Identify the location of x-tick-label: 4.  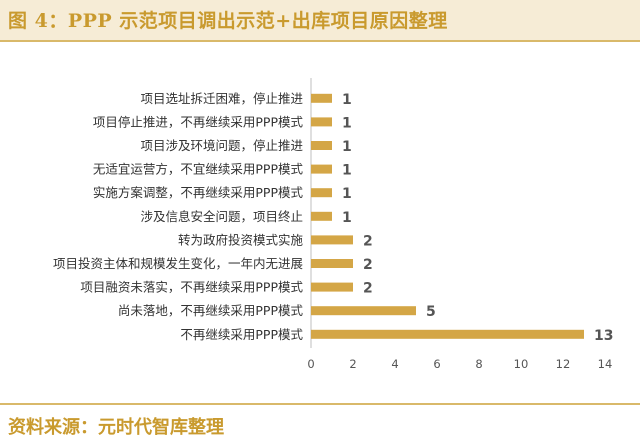
(394, 364).